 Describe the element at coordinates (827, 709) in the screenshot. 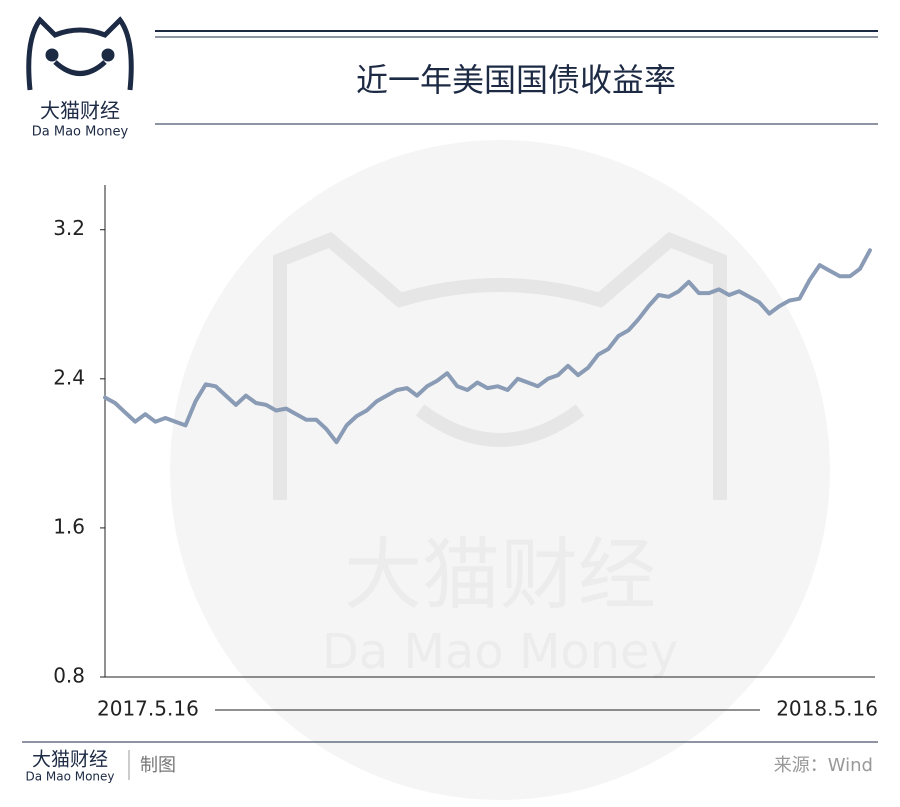

I see `x-tick-label: 2018.5.16` at that location.